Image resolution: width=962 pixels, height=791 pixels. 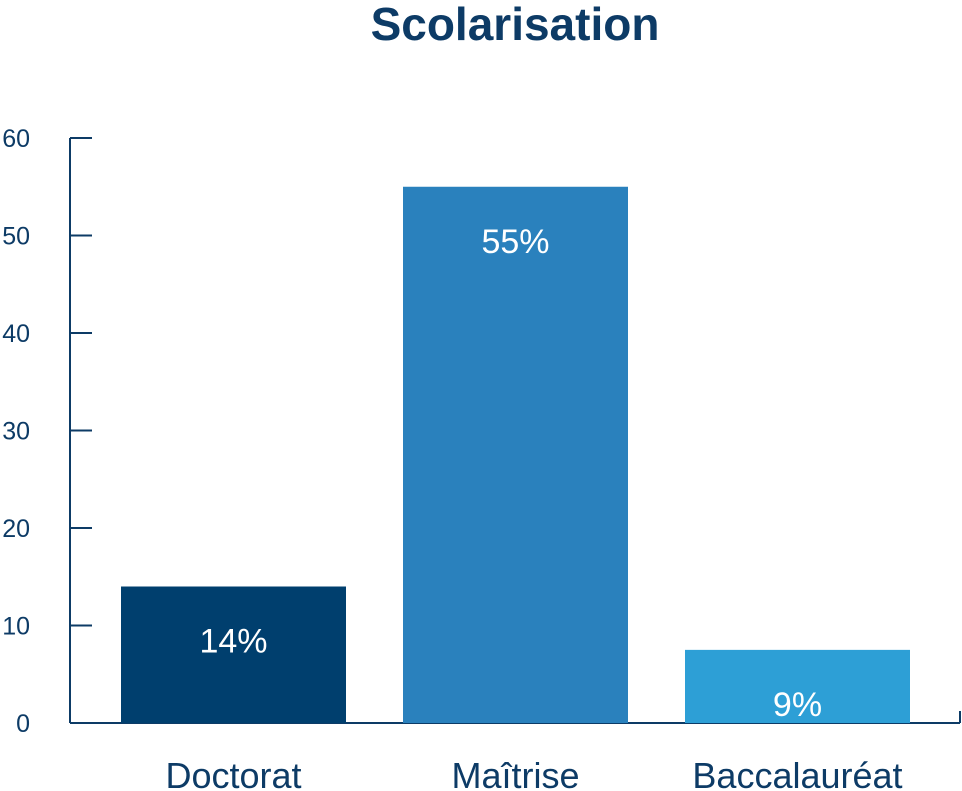 I want to click on y-axis-ticks: 0 10 20 30 40 50 60, so click(x=47, y=431).